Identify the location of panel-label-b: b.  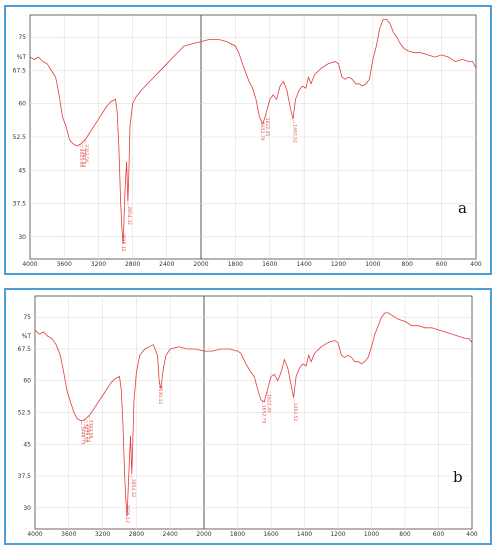
(458, 477).